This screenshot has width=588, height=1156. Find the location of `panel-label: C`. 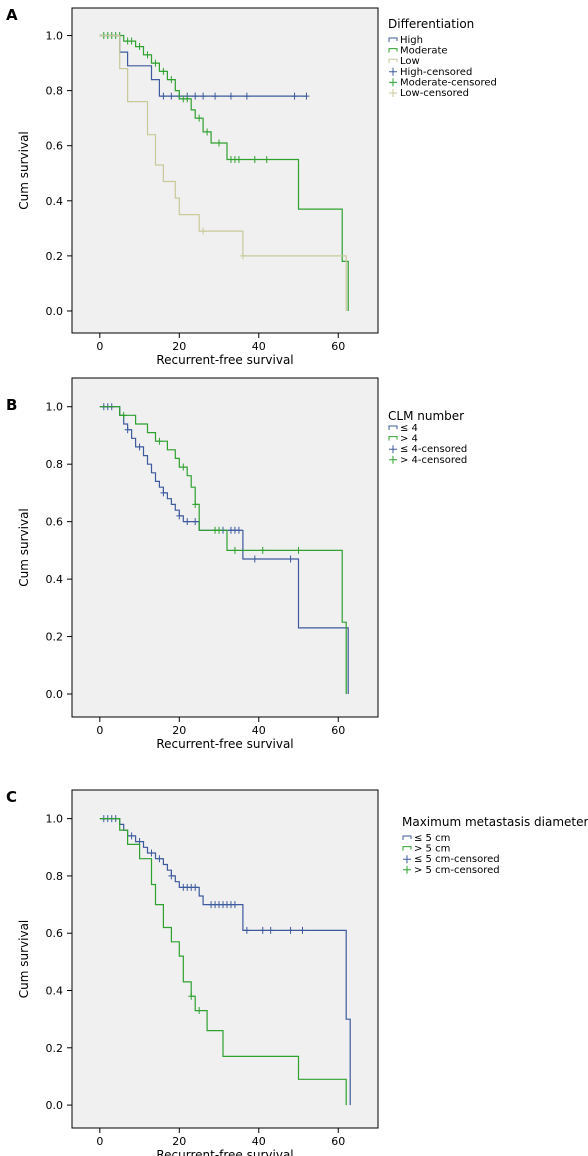

panel-label: C is located at coordinates (11, 797).